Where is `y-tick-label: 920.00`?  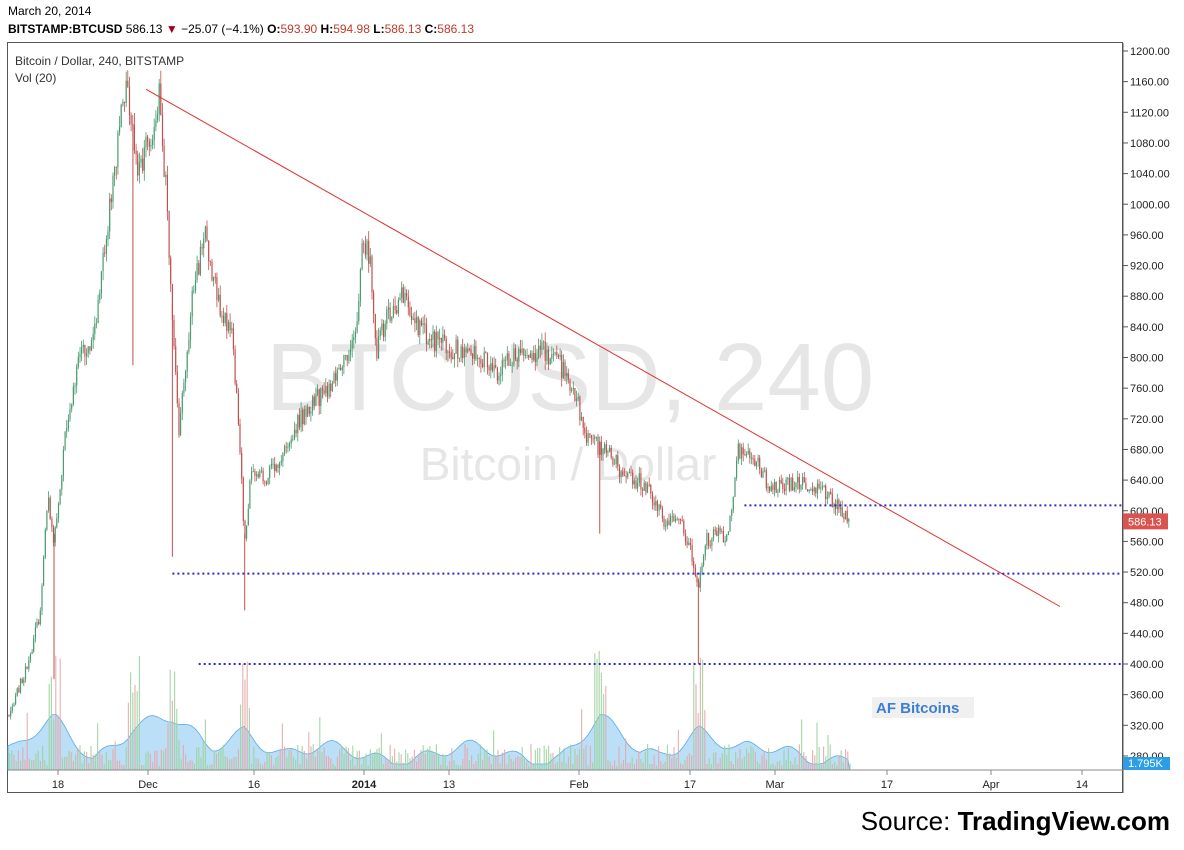 y-tick-label: 920.00 is located at coordinates (1147, 267).